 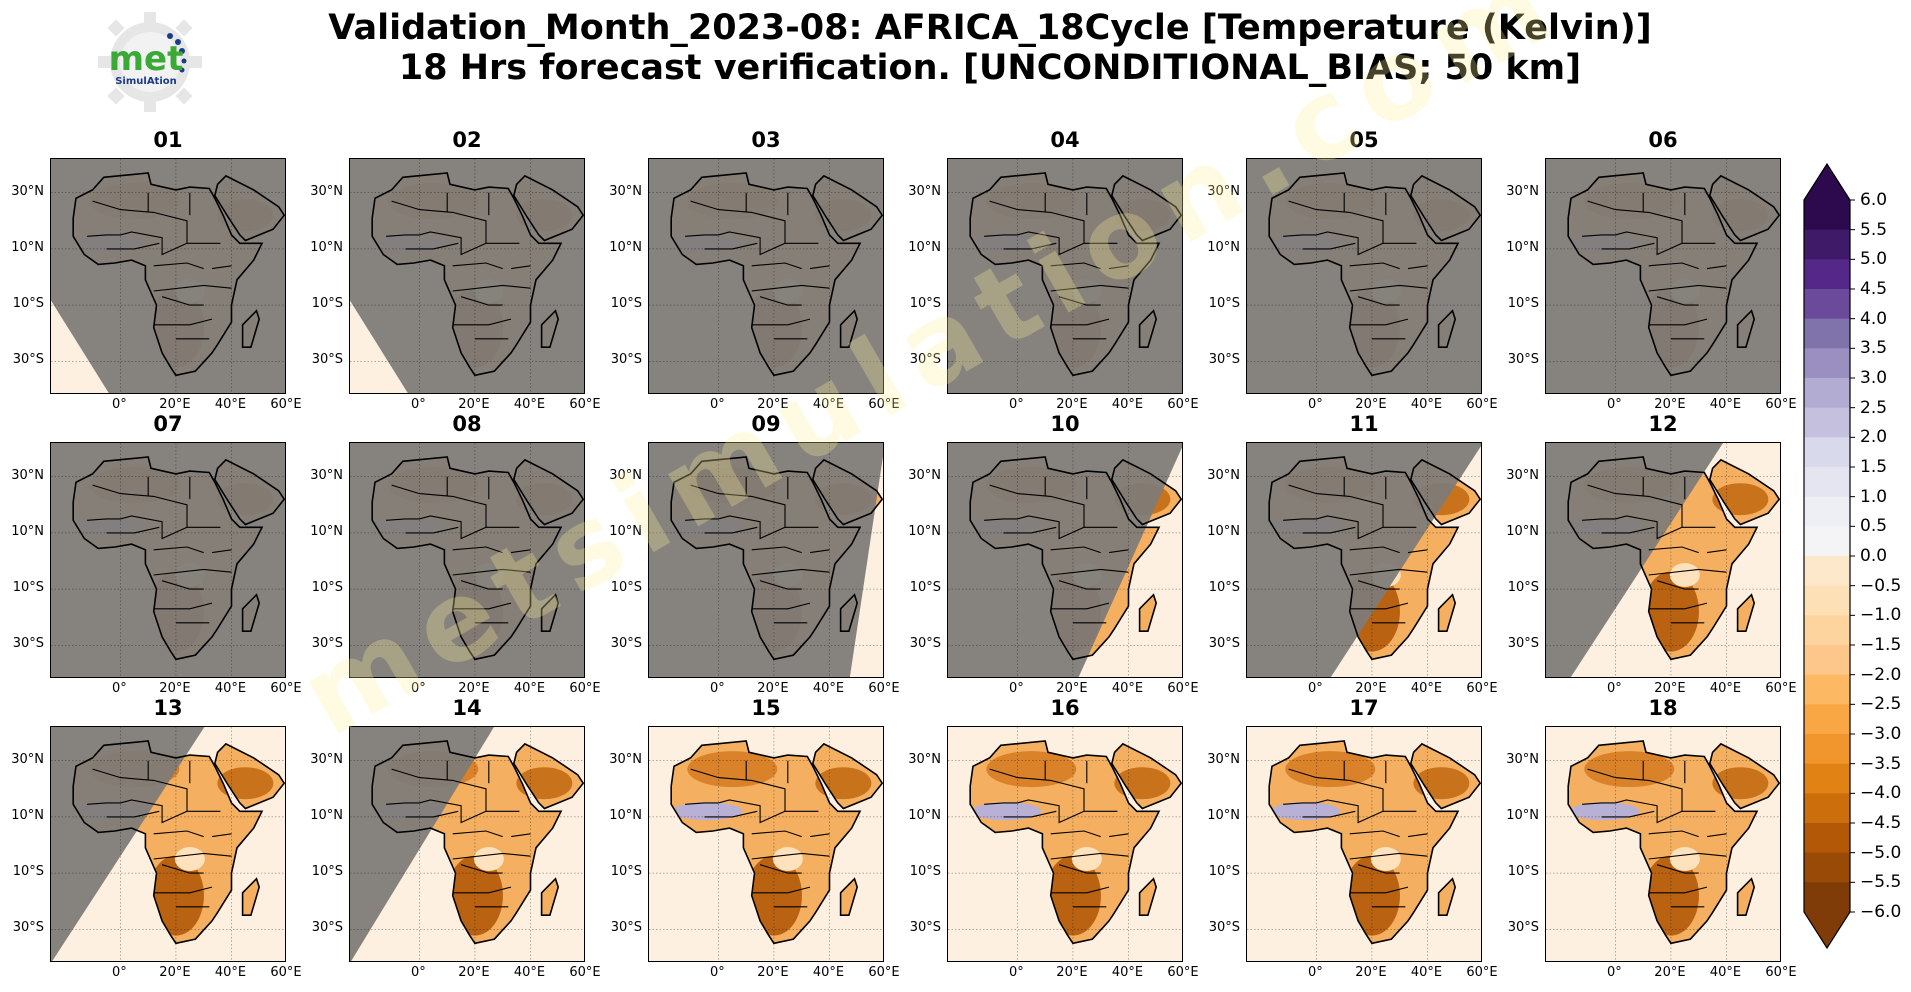 I want to click on map-panel-02: 02 30°N 10°N 10°S 30°S 0° 20°E 40°E 60°E, so click(x=452, y=276).